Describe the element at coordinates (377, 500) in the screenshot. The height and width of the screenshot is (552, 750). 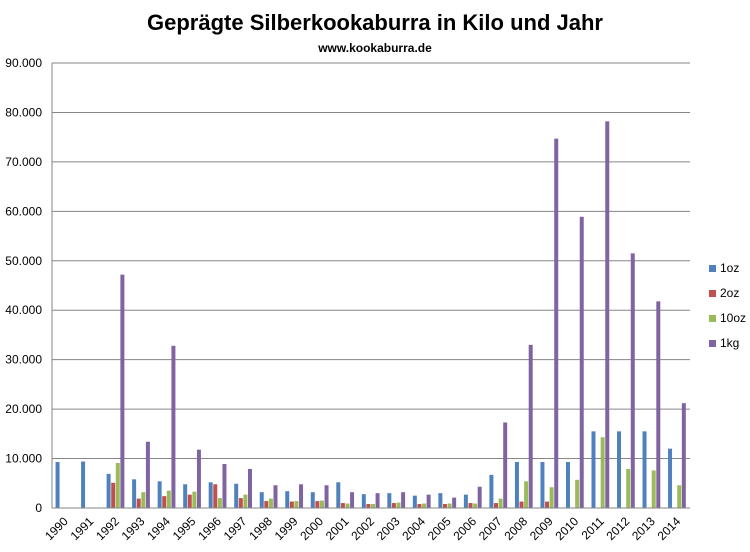
I see `bar-1kg-2002` at that location.